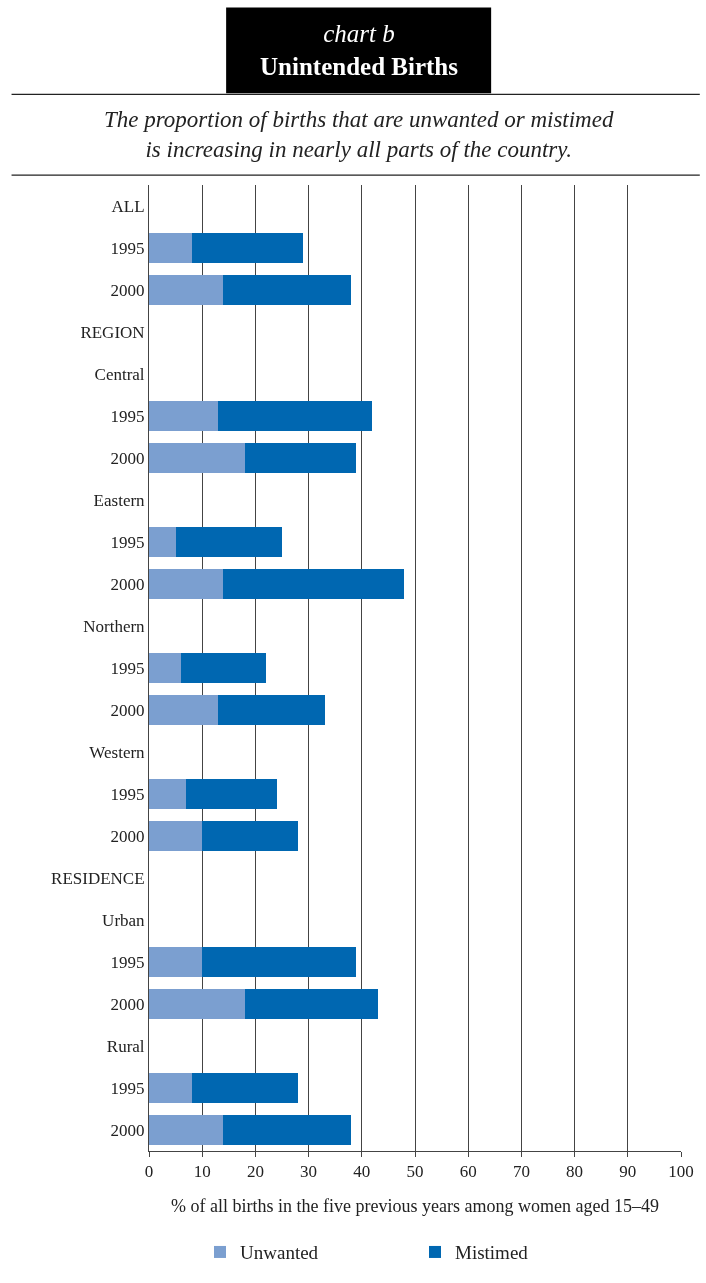 Image resolution: width=706 pixels, height=1283 pixels. Describe the element at coordinates (468, 1172) in the screenshot. I see `x-tick-label: 60` at that location.